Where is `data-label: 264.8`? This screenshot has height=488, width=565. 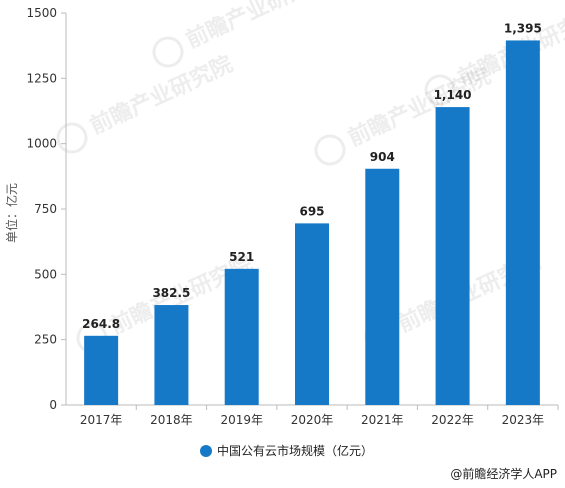 data-label: 264.8 is located at coordinates (101, 324).